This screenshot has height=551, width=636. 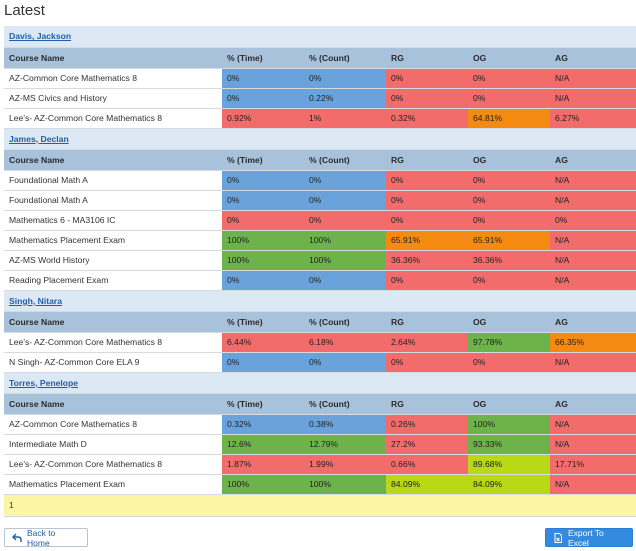 I want to click on student-cell: Davis, Jackson, so click(x=320, y=37).